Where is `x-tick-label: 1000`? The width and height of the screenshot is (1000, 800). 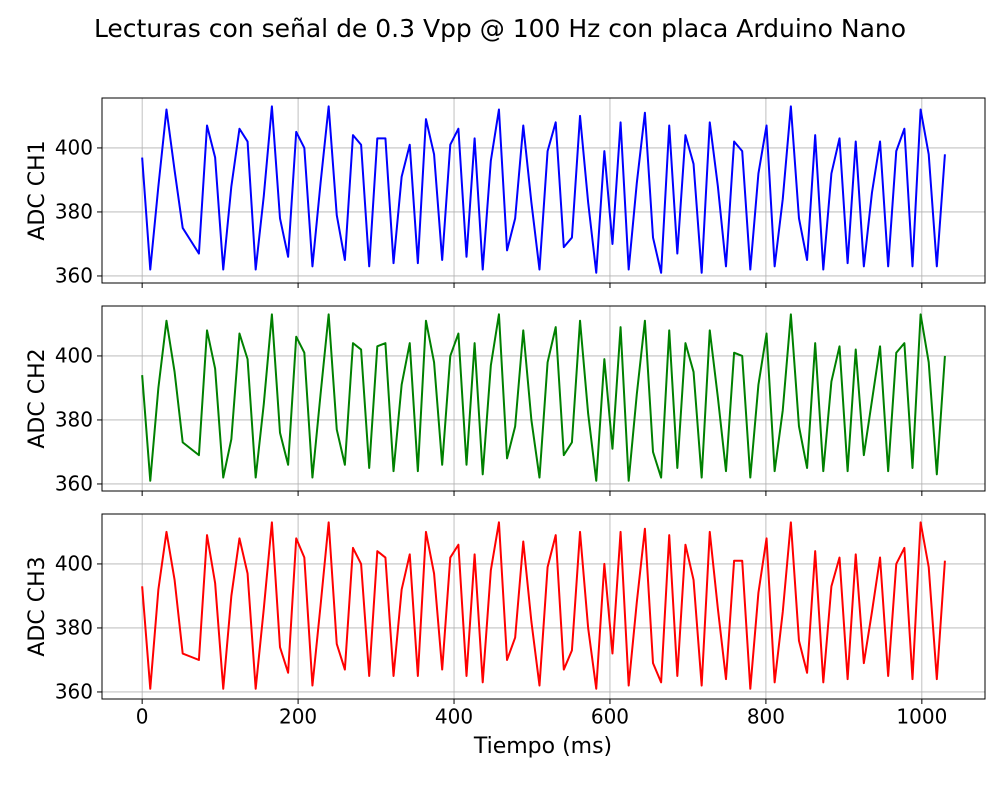 x-tick-label: 1000 is located at coordinates (921, 717).